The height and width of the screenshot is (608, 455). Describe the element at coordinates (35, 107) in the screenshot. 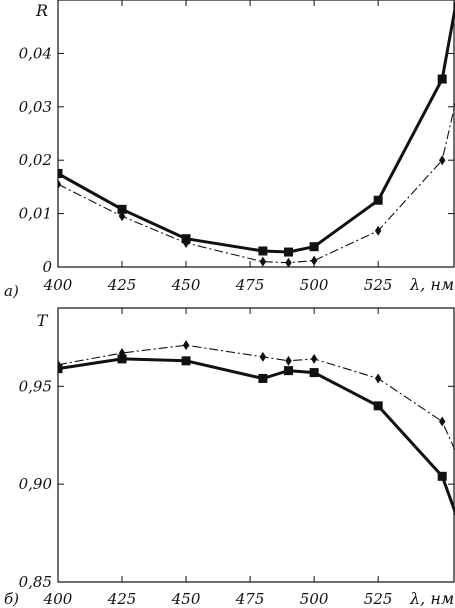

I see `y-tick-label: 0,03` at that location.